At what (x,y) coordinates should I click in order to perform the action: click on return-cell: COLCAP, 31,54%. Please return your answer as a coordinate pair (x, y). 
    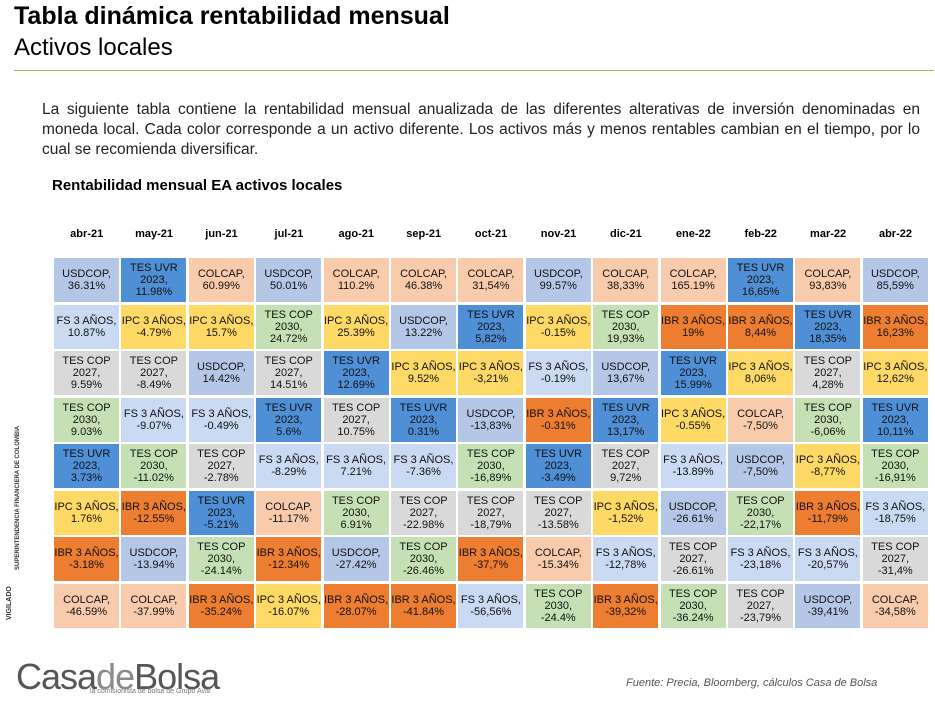
    Looking at the image, I should click on (491, 280).